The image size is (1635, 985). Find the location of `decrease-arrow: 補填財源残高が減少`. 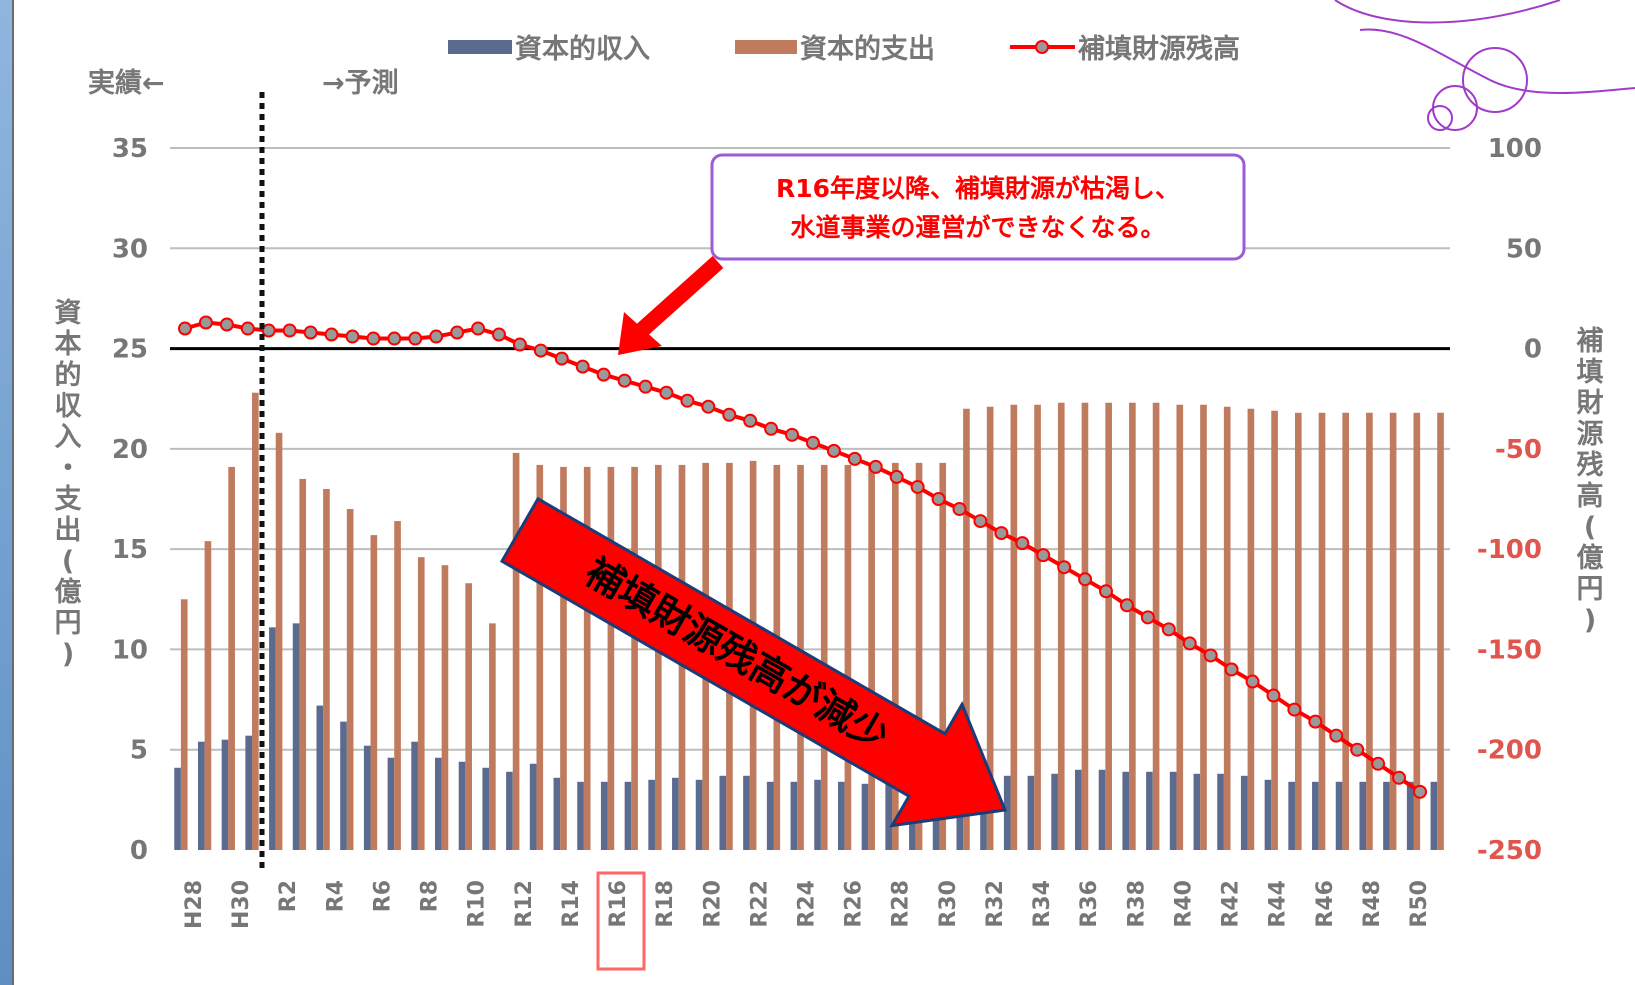

decrease-arrow: 補填財源残高が減少 is located at coordinates (753, 662).